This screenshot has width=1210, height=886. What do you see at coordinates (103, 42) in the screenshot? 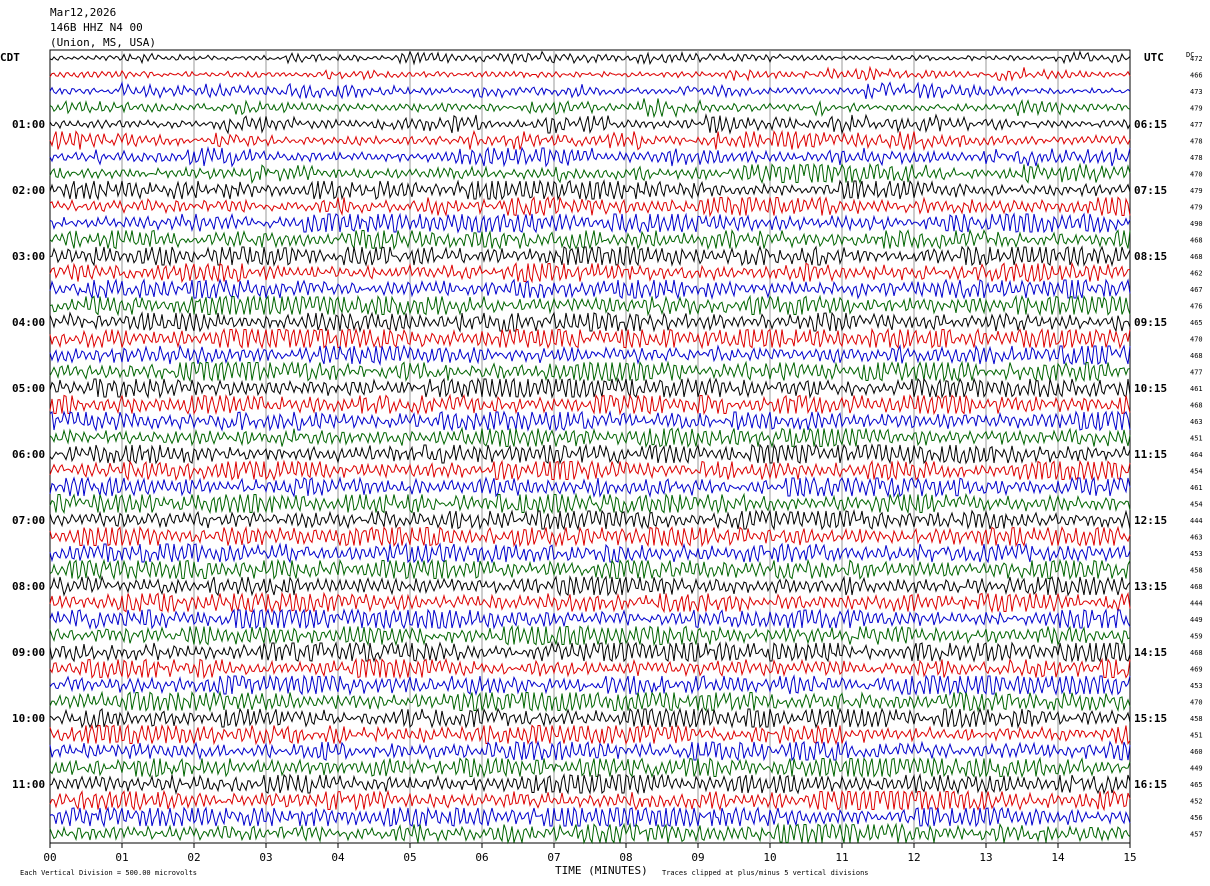
I see `location: (Union, MS, USA)` at bounding box center [103, 42].